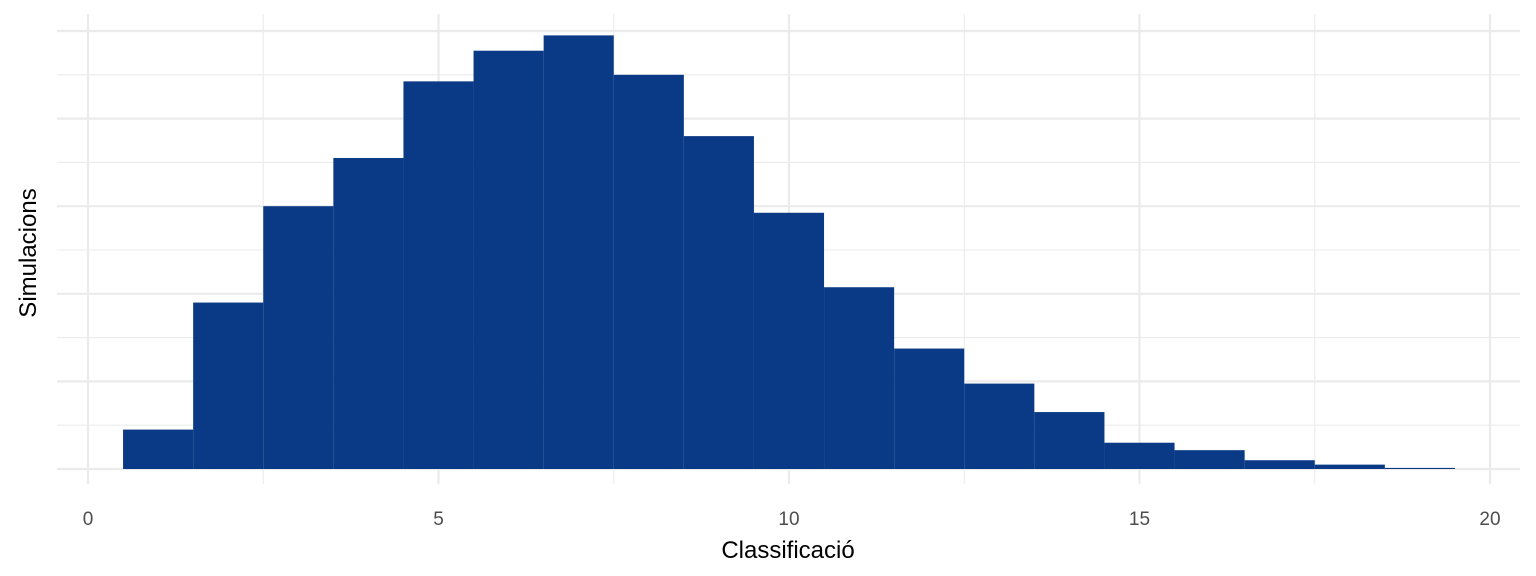  Describe the element at coordinates (28, 252) in the screenshot. I see `y-axis-title: Simulacions` at that location.